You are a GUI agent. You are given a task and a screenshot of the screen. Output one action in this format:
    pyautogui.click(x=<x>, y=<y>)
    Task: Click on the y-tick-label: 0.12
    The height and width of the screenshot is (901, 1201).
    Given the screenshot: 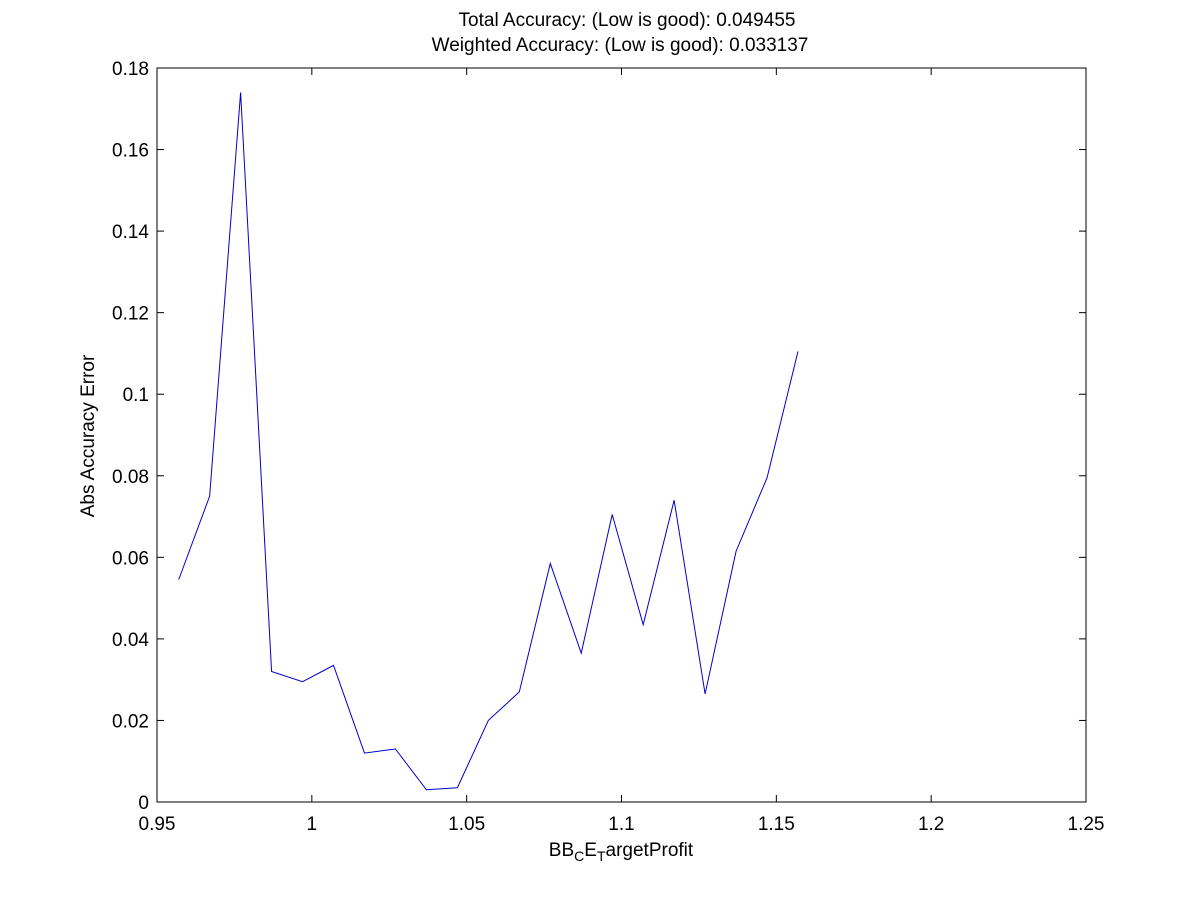 What is the action you would take?
    pyautogui.click(x=130, y=314)
    